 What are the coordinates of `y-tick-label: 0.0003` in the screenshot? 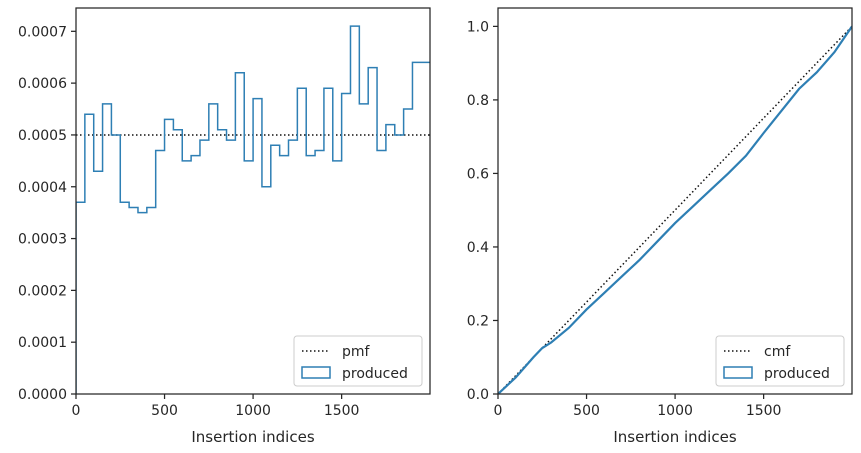 It's located at (42, 240).